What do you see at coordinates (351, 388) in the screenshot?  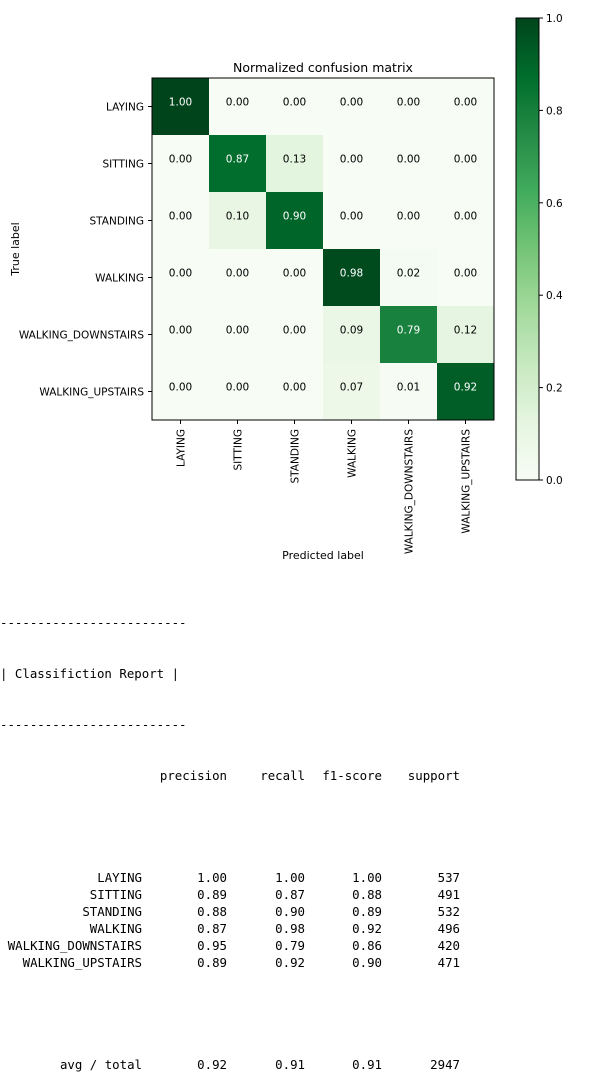 I see `cell-value-label: 0.07` at bounding box center [351, 388].